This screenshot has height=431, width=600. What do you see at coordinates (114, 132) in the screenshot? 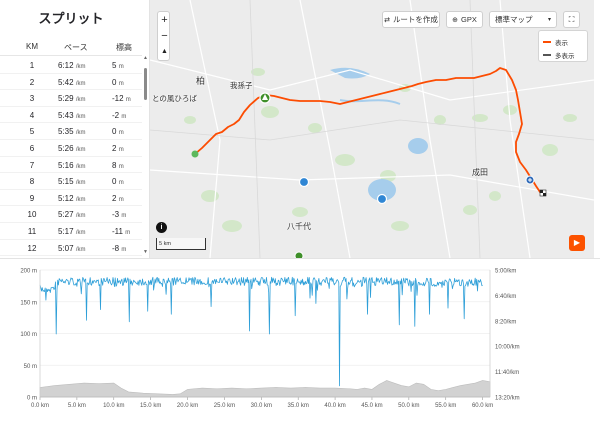
I see `split-elev-value: 0` at bounding box center [114, 132].